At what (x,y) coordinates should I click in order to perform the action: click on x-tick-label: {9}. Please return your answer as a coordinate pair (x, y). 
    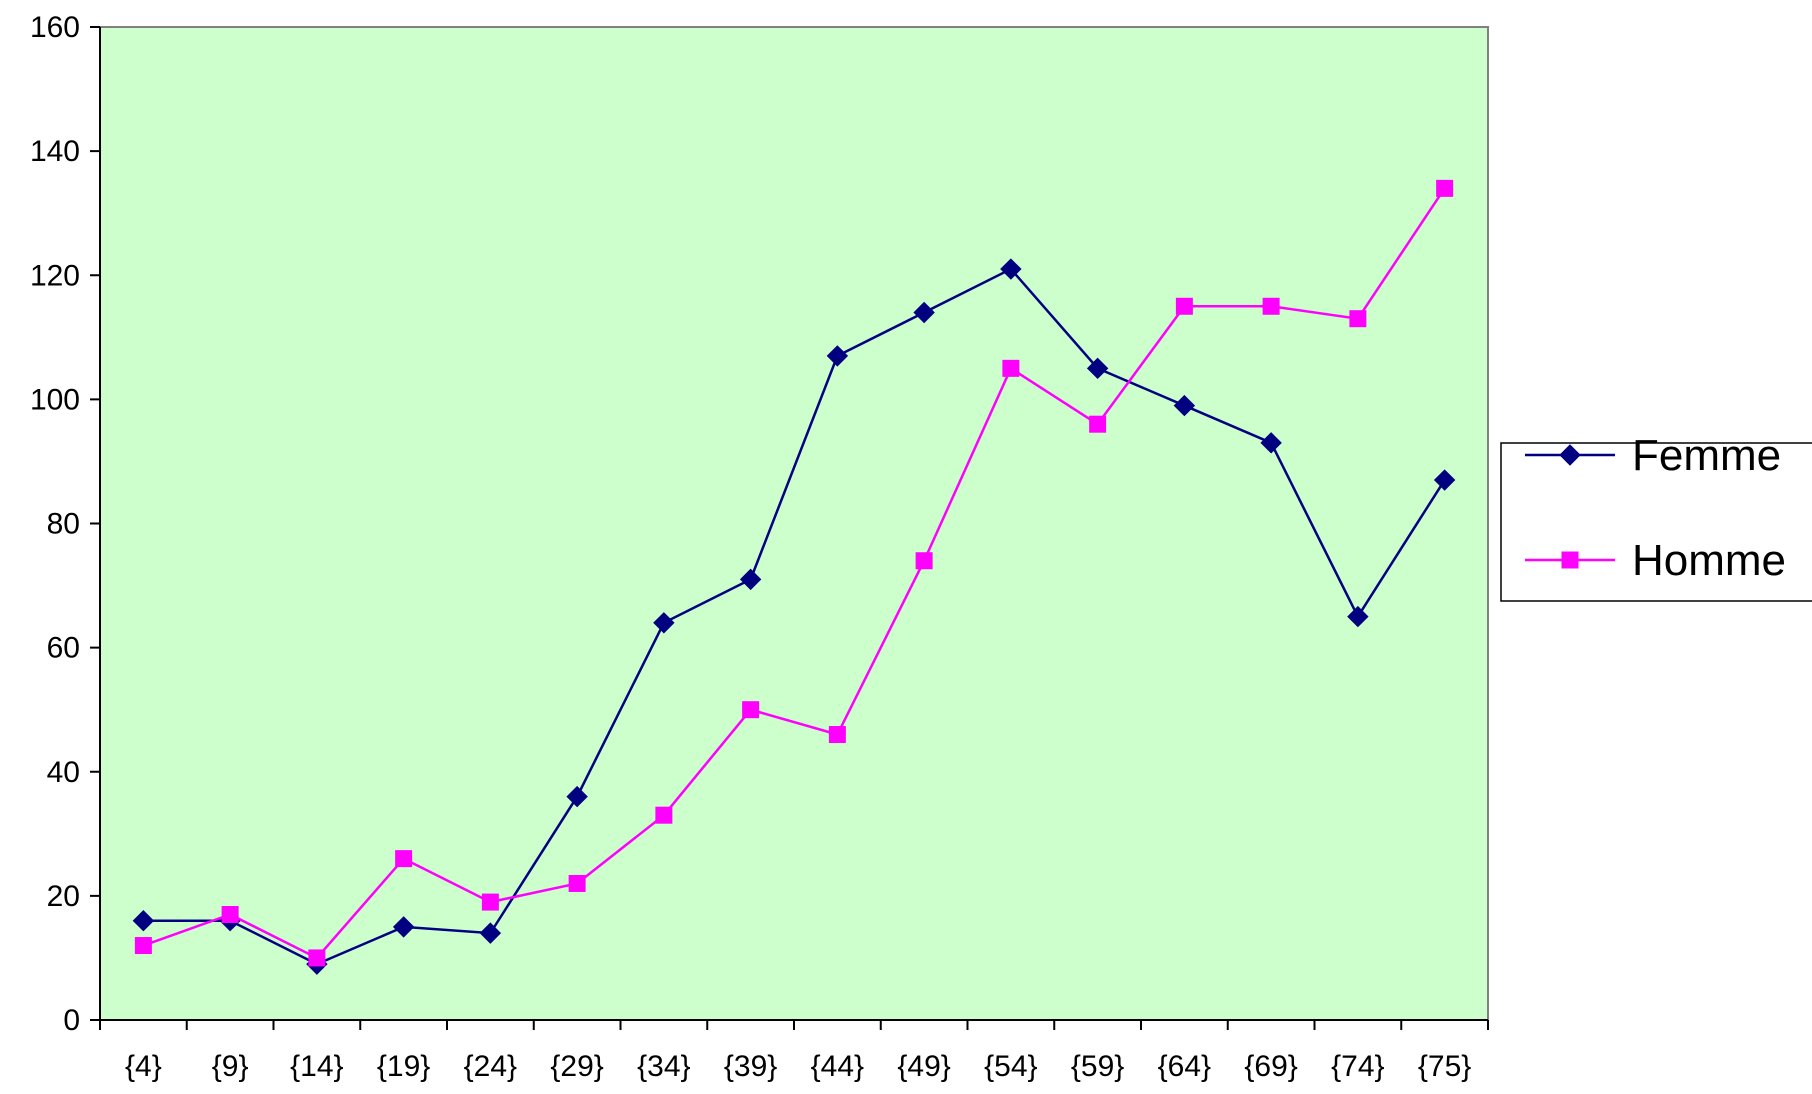
    Looking at the image, I should click on (230, 1066).